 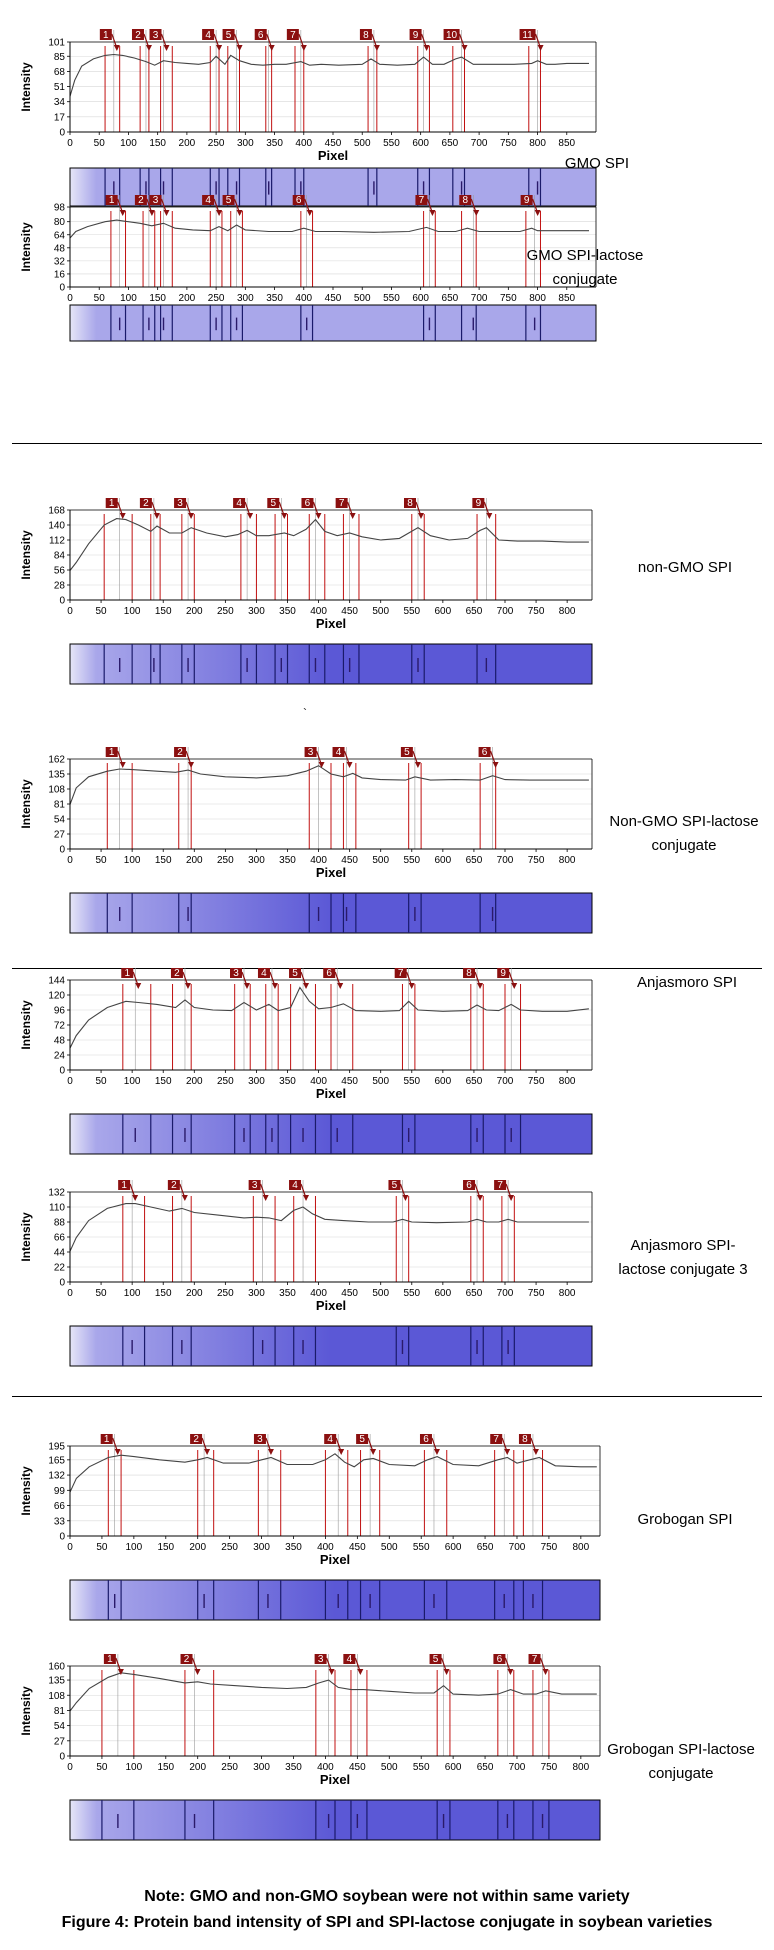 What do you see at coordinates (333, 323) in the screenshot?
I see `gel-lane` at bounding box center [333, 323].